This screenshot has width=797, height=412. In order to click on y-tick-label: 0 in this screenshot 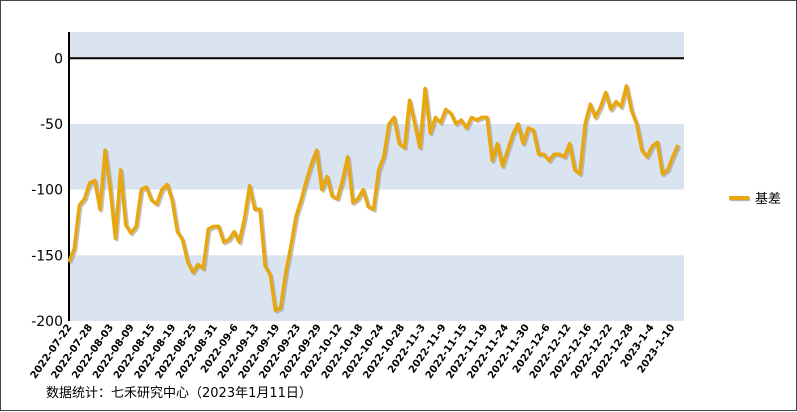, I will do `click(58, 59)`.